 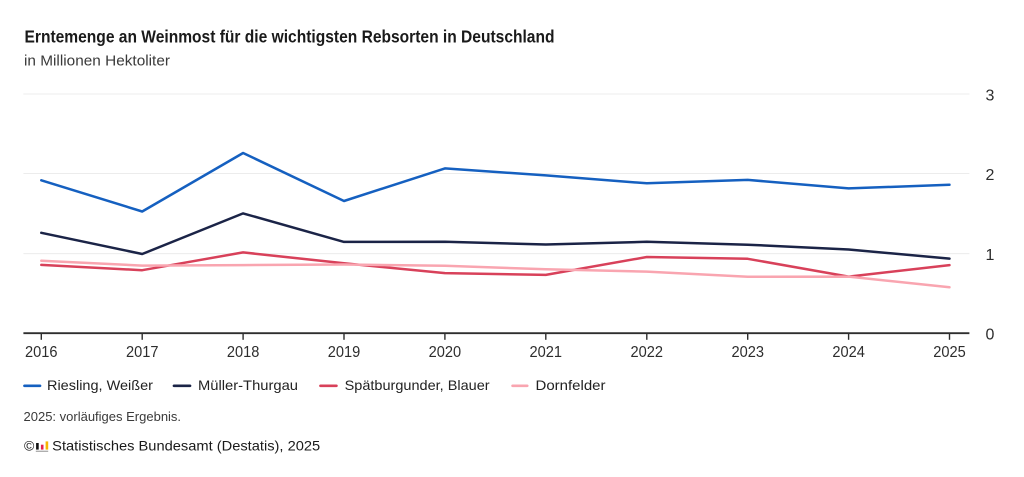 What do you see at coordinates (571, 385) in the screenshot?
I see `svg-text: Dornfelder` at bounding box center [571, 385].